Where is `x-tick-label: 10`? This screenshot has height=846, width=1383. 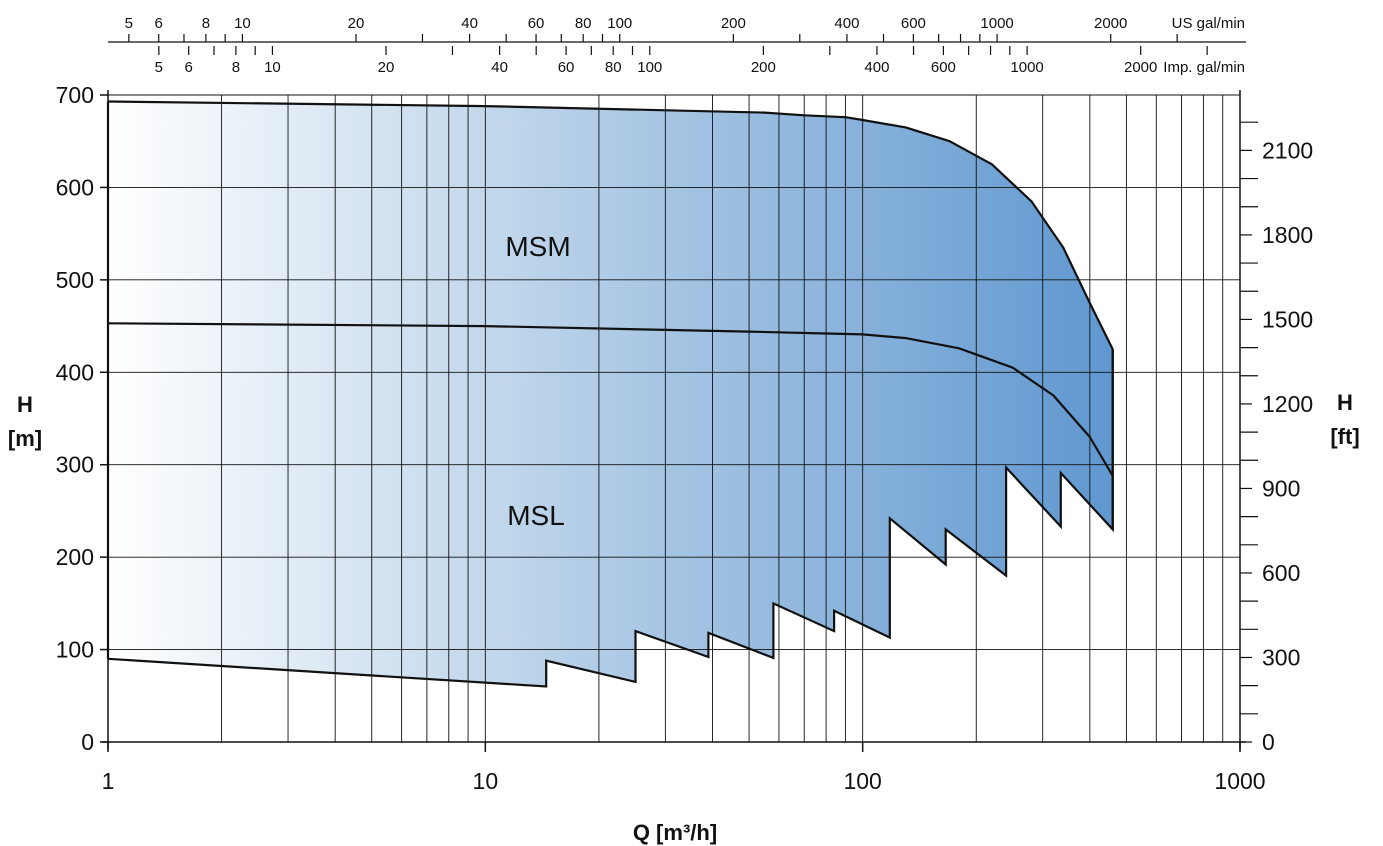
x-tick-label: 10 is located at coordinates (486, 781).